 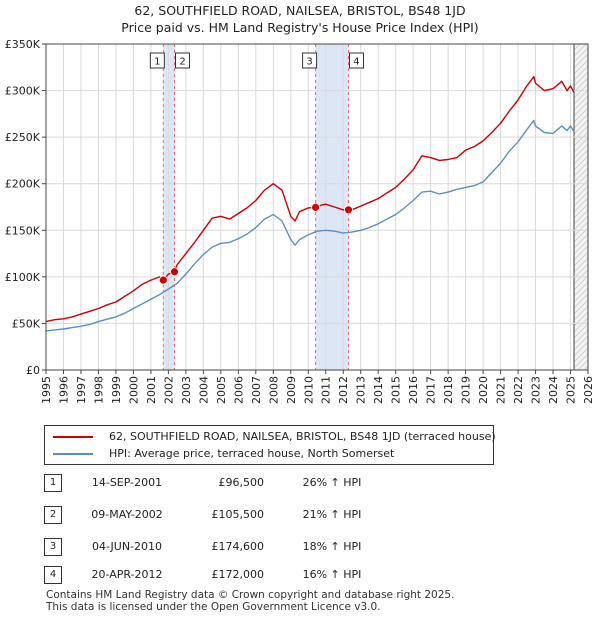 I want to click on x-tick-label: 2001, so click(x=151, y=390).